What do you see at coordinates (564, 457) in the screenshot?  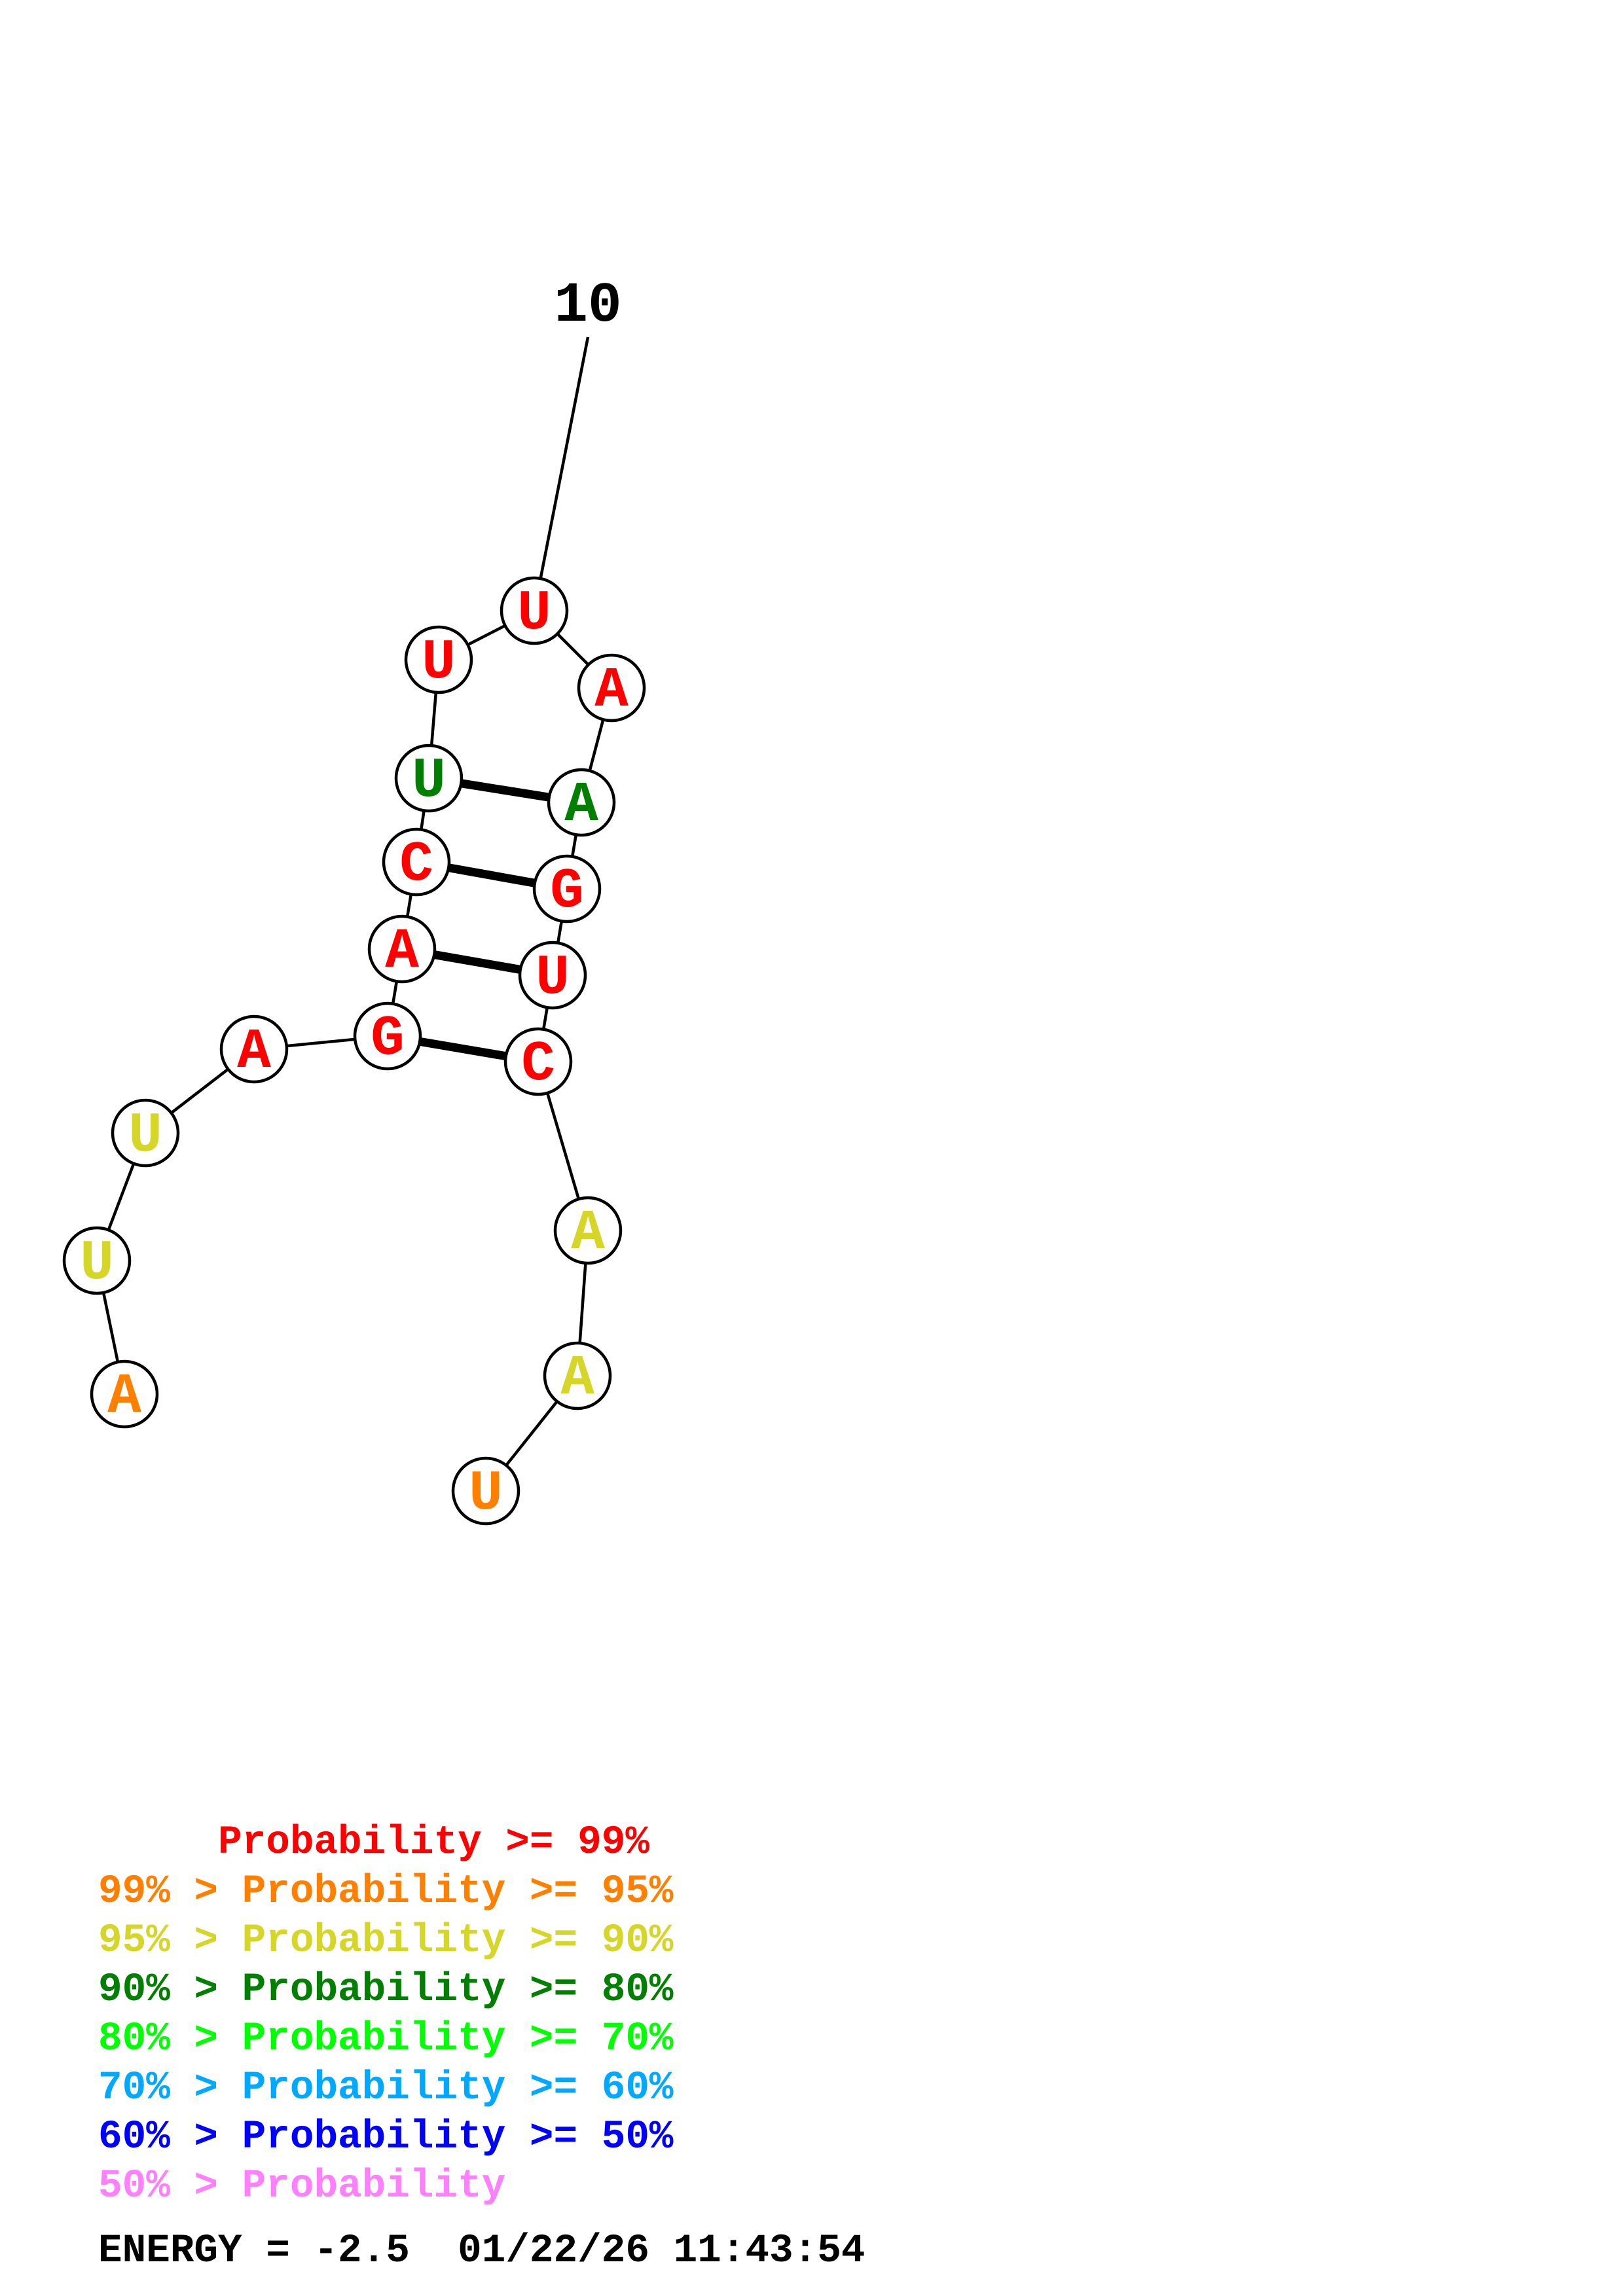 I see `index-tick-line` at bounding box center [564, 457].